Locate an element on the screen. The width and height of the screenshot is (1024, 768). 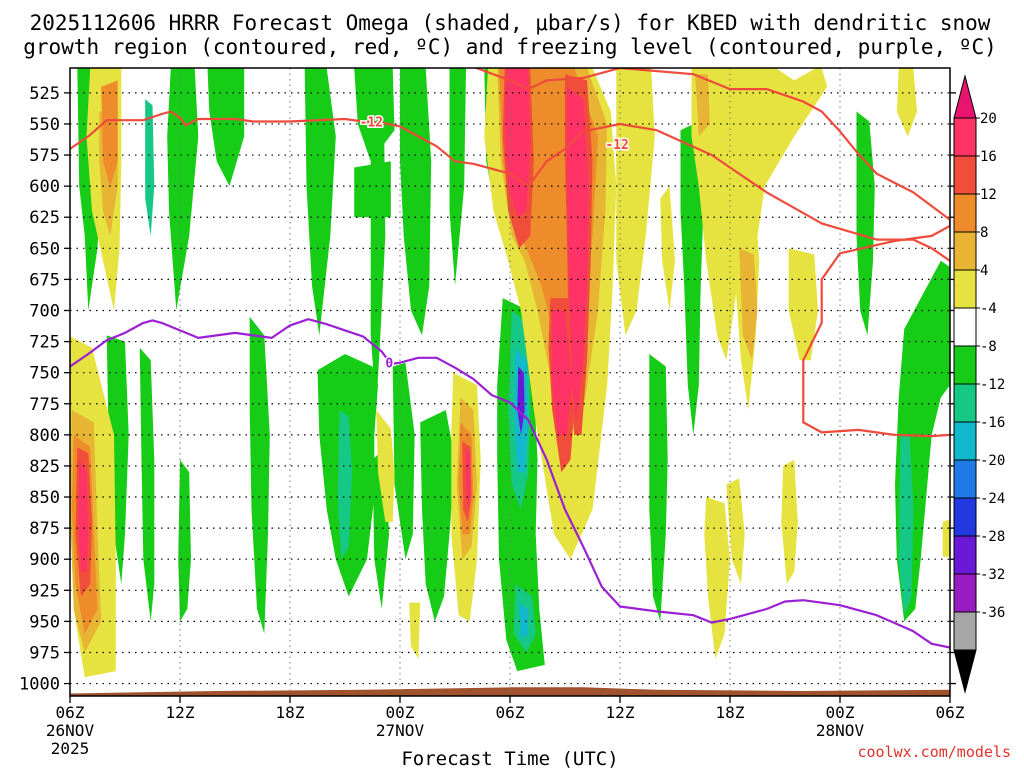
colorbar-top-cap is located at coordinates (965, 96).